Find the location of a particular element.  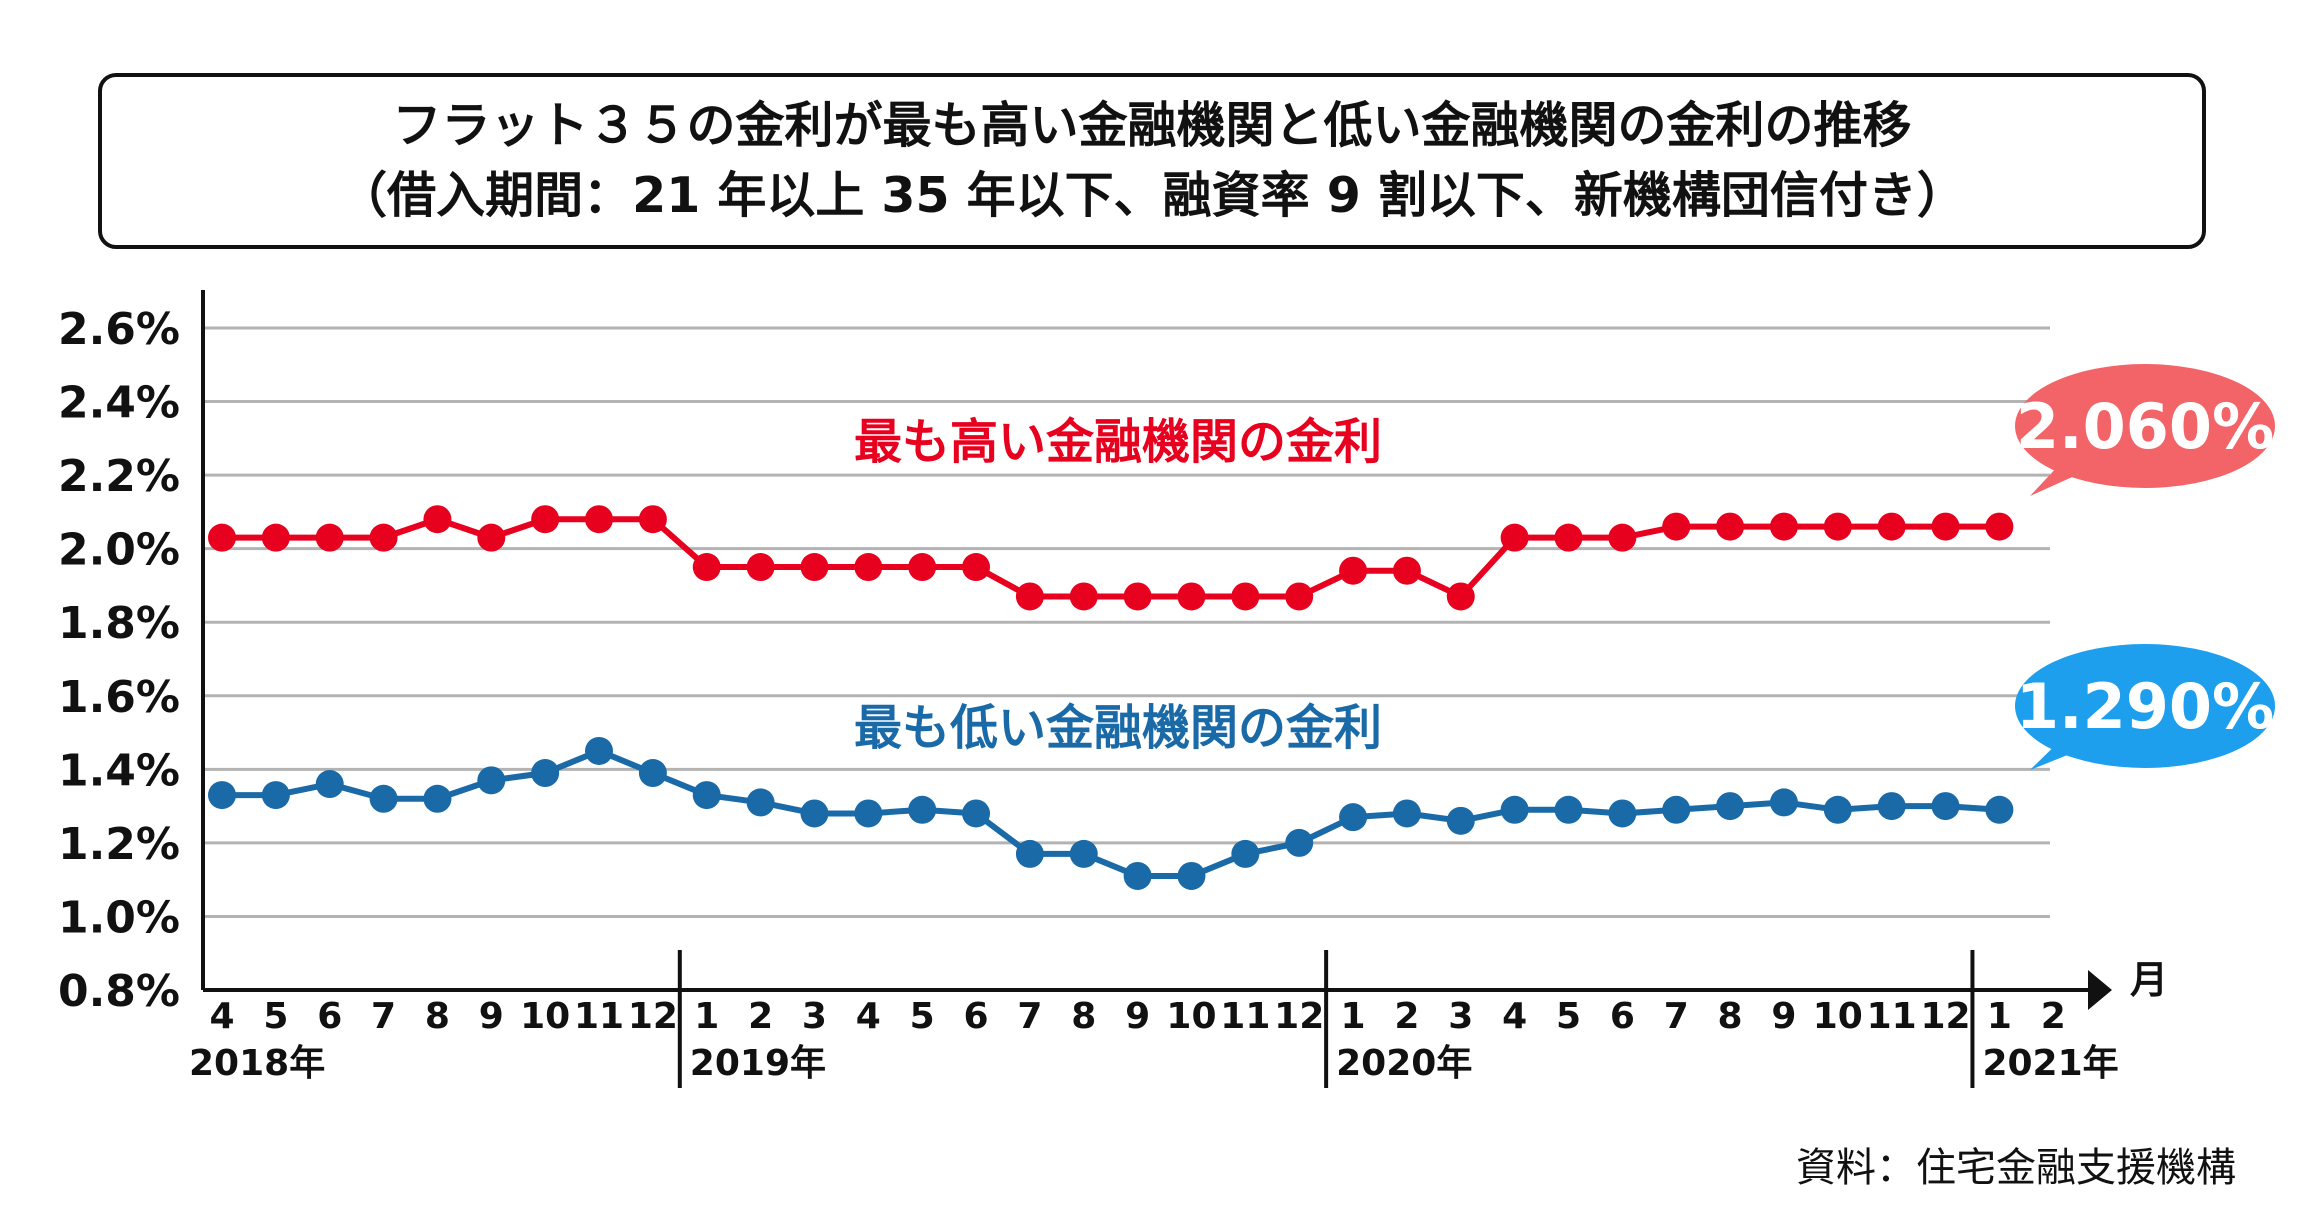

x-tick-label: 6 is located at coordinates (976, 1016).